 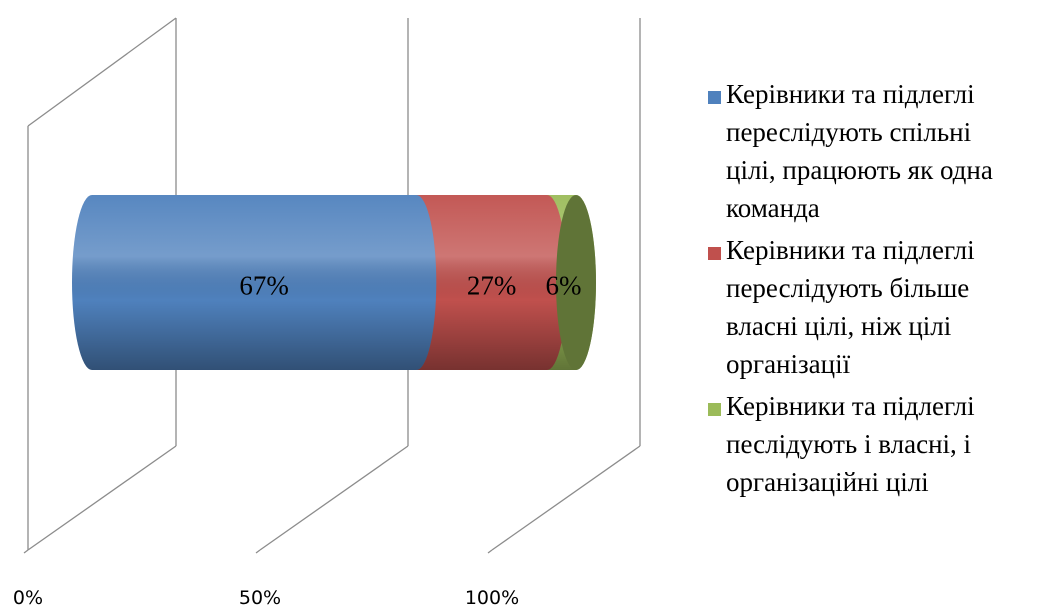 I want to click on x-tick-label: 0%, so click(x=28, y=597).